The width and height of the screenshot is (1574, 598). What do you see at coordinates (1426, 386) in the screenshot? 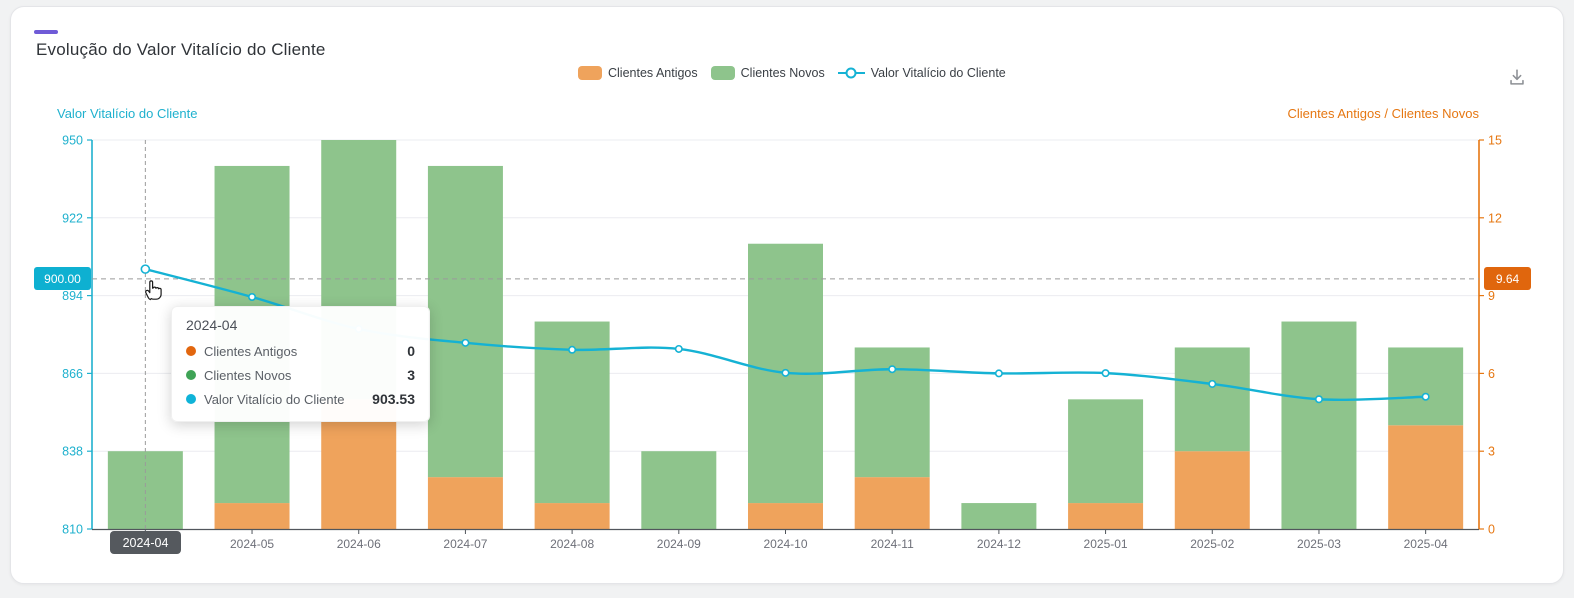
I see `bar-2025-04-novos` at bounding box center [1426, 386].